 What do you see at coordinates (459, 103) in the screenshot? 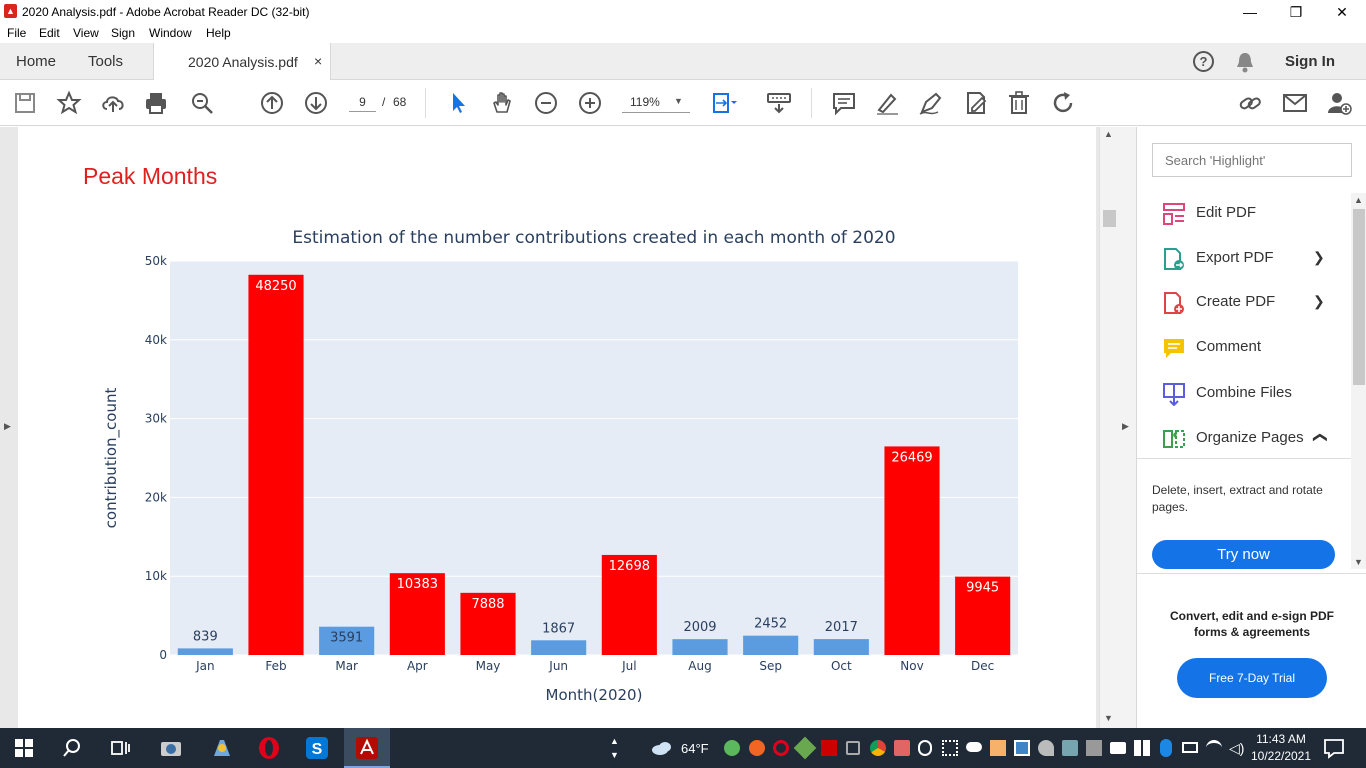
I see `select-cursor-icon` at bounding box center [459, 103].